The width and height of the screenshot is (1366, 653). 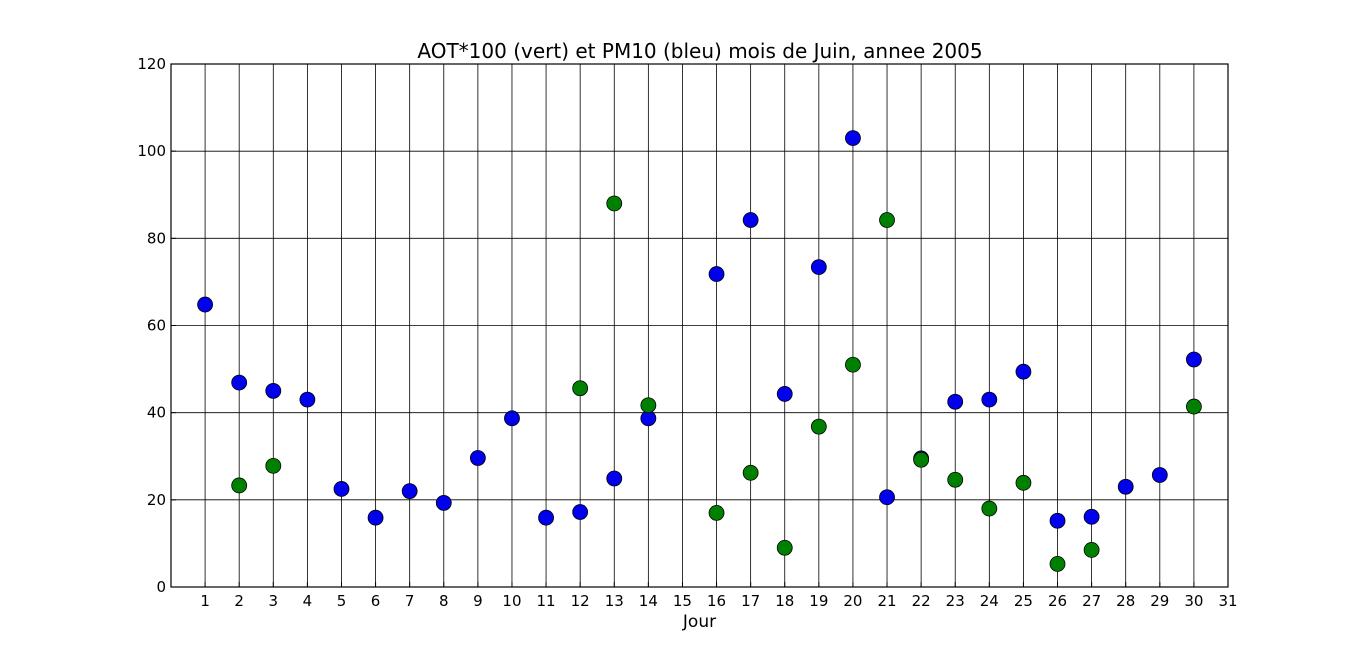 I want to click on x-tick-label: 7, so click(x=410, y=601).